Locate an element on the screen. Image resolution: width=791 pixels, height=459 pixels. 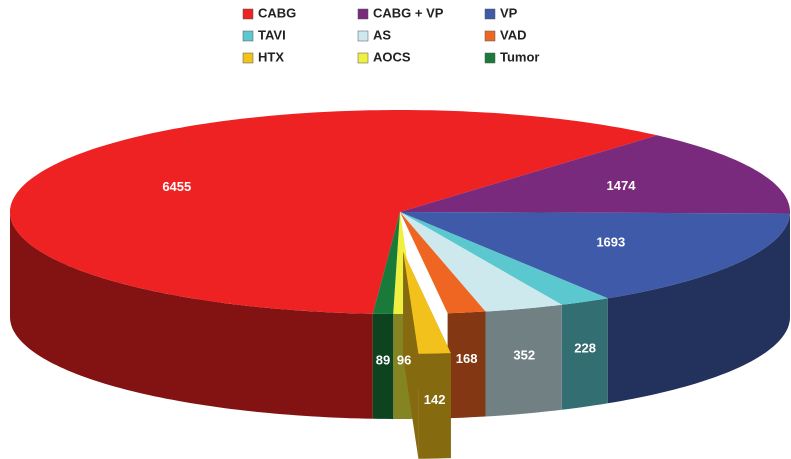
data-label: 6455 is located at coordinates (176, 186).